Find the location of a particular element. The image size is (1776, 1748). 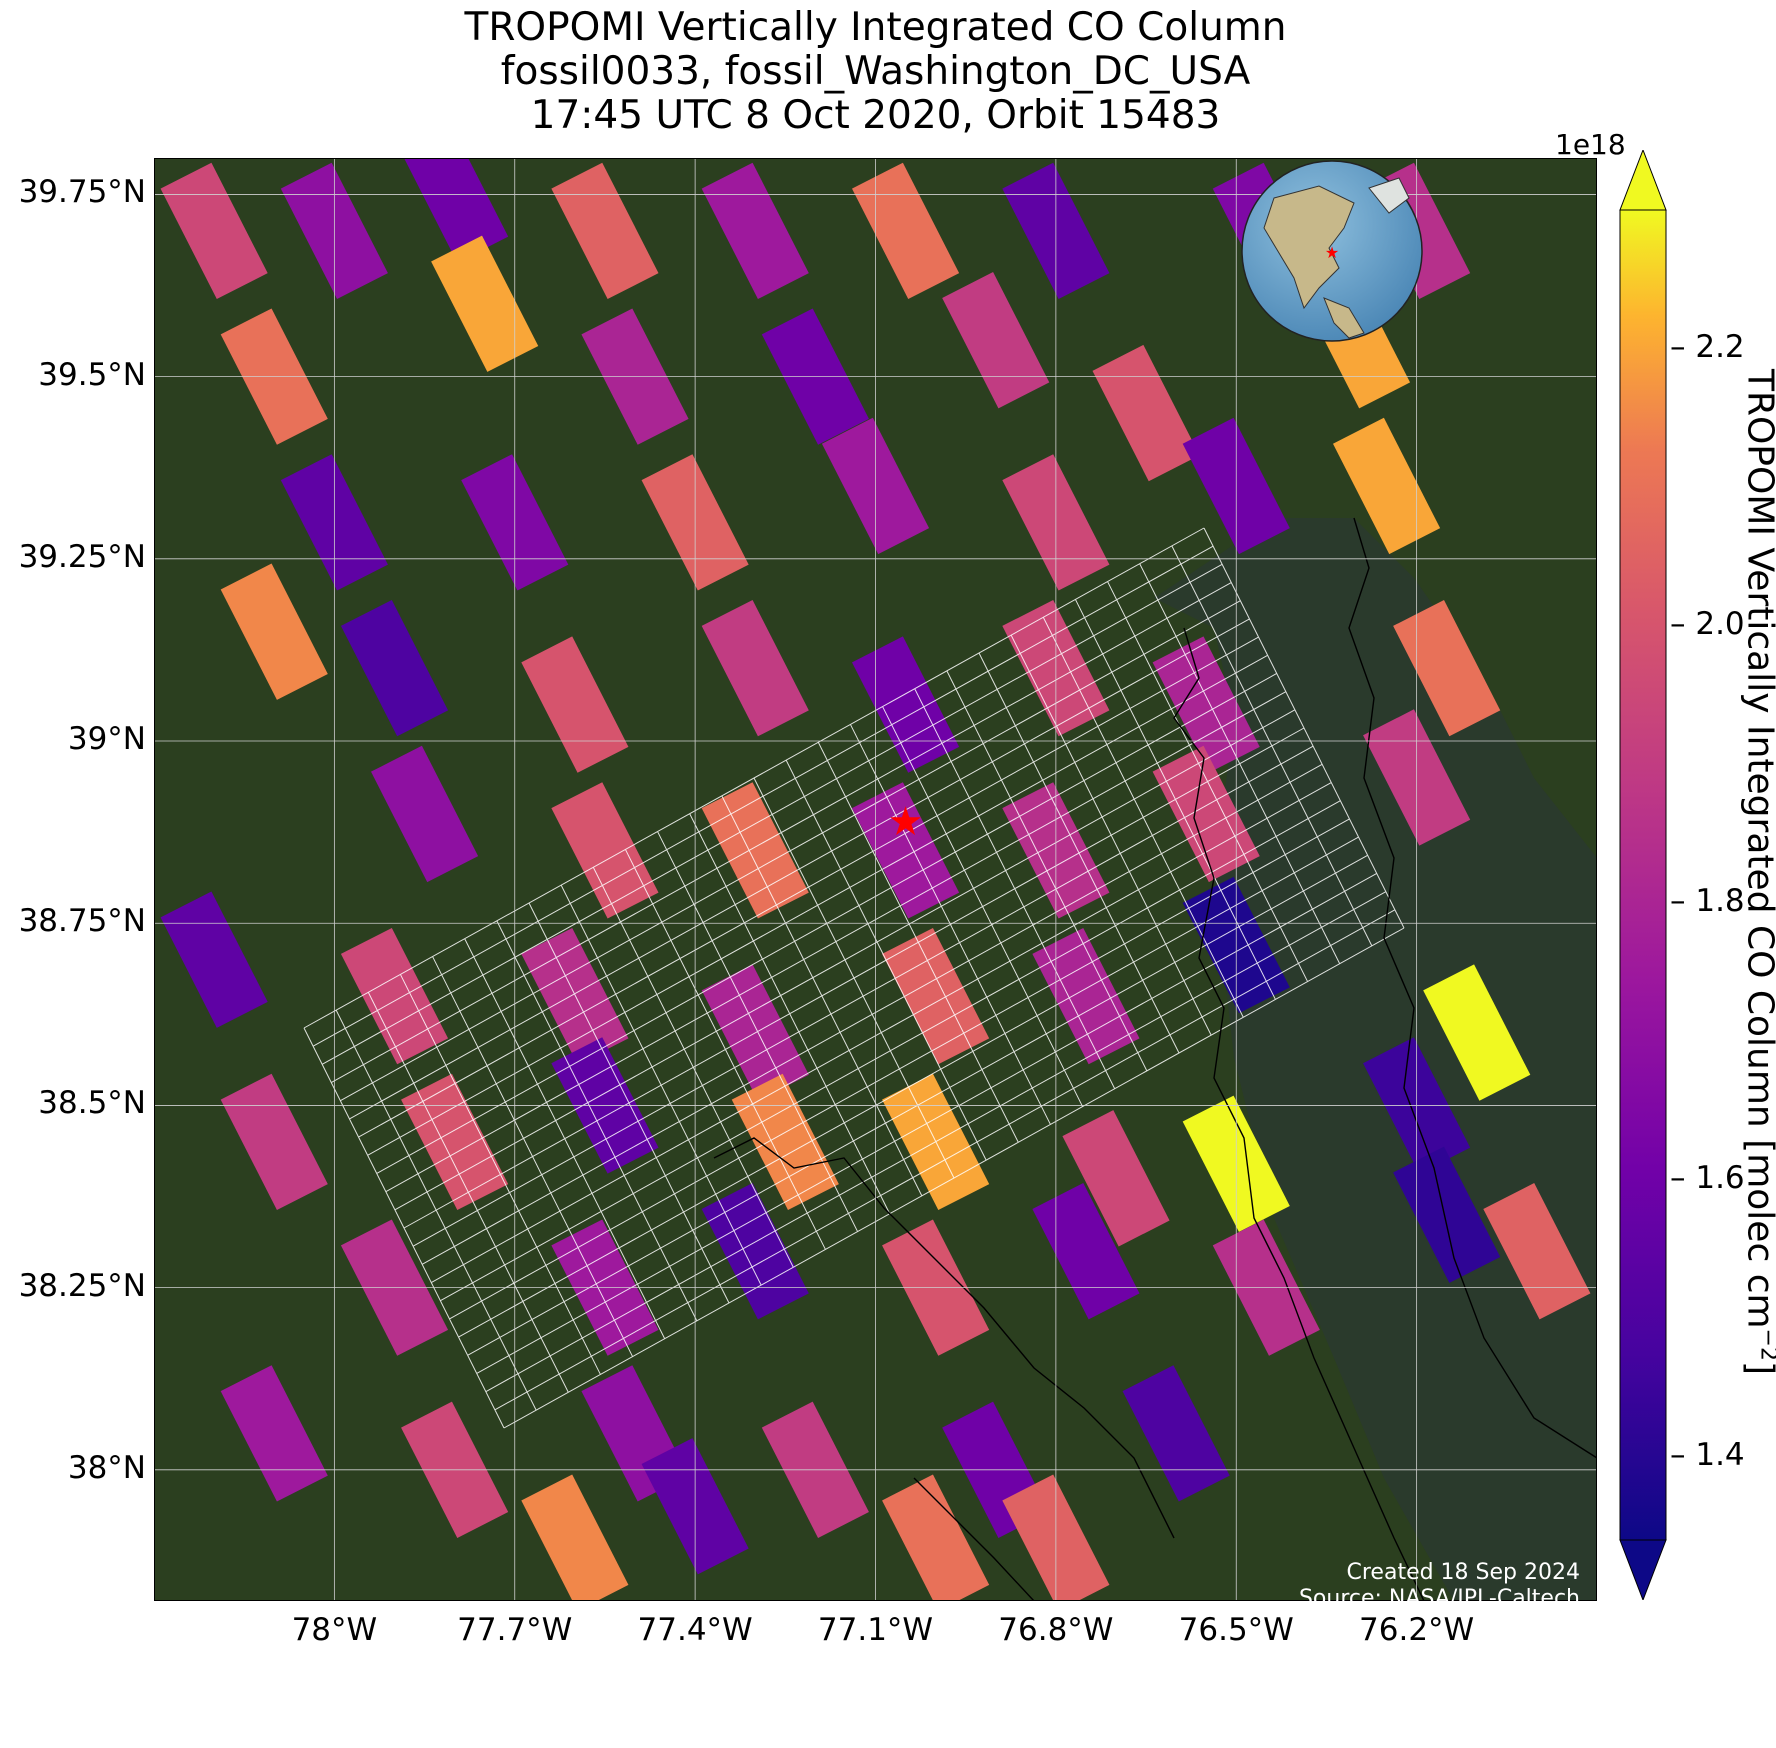

inset-globe: ★ is located at coordinates (1332, 251).